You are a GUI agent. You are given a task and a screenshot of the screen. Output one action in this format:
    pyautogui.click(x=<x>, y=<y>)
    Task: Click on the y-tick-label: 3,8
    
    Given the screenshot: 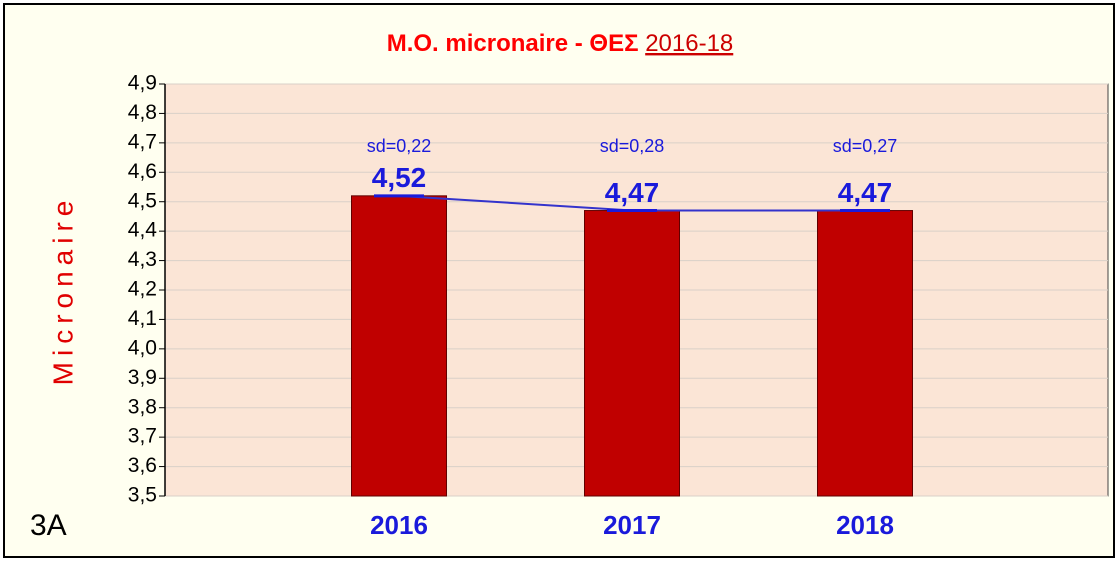 What is the action you would take?
    pyautogui.click(x=142, y=406)
    